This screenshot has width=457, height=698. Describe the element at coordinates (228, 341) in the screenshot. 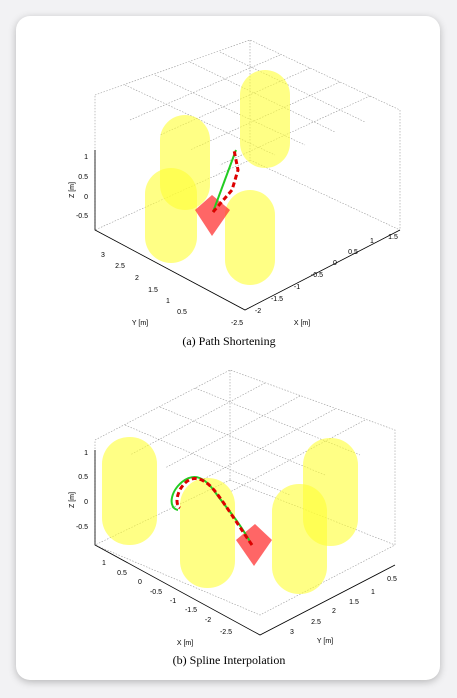

I see `caption: (a) Path Shortening` at that location.